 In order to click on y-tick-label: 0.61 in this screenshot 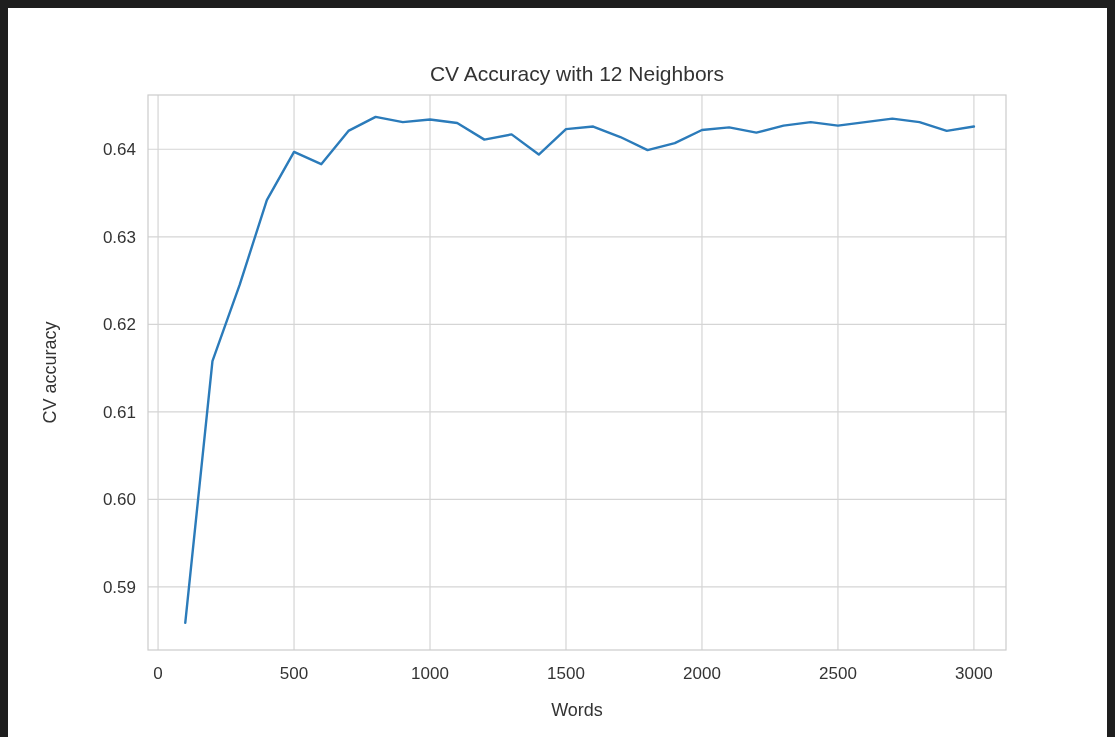, I will do `click(119, 412)`.